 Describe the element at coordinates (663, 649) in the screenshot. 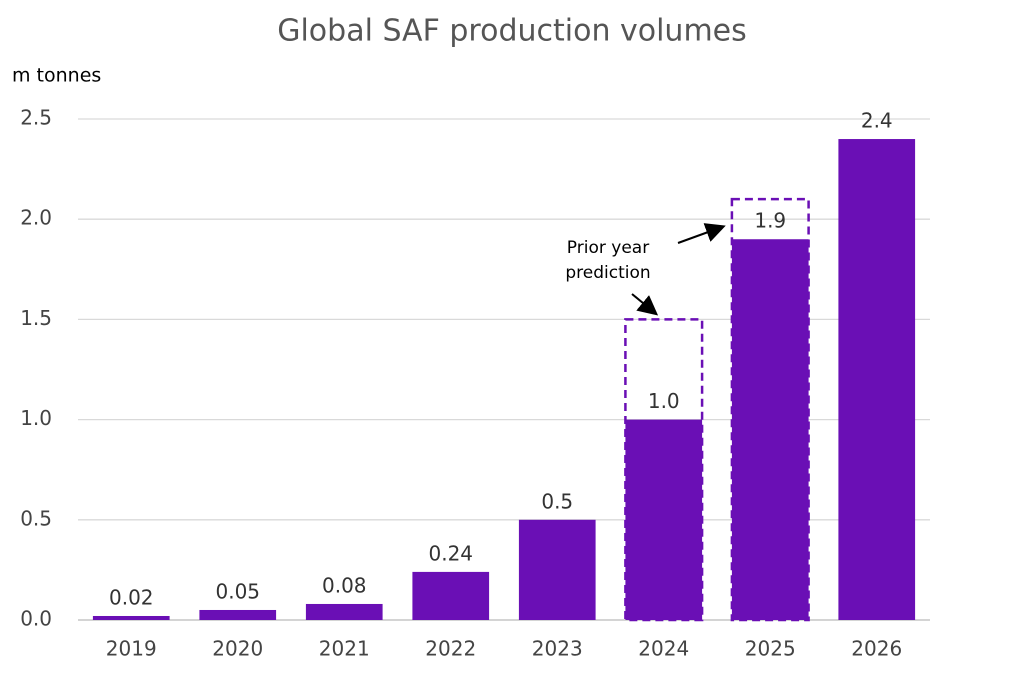

I see `x-tick-label: 2024` at that location.